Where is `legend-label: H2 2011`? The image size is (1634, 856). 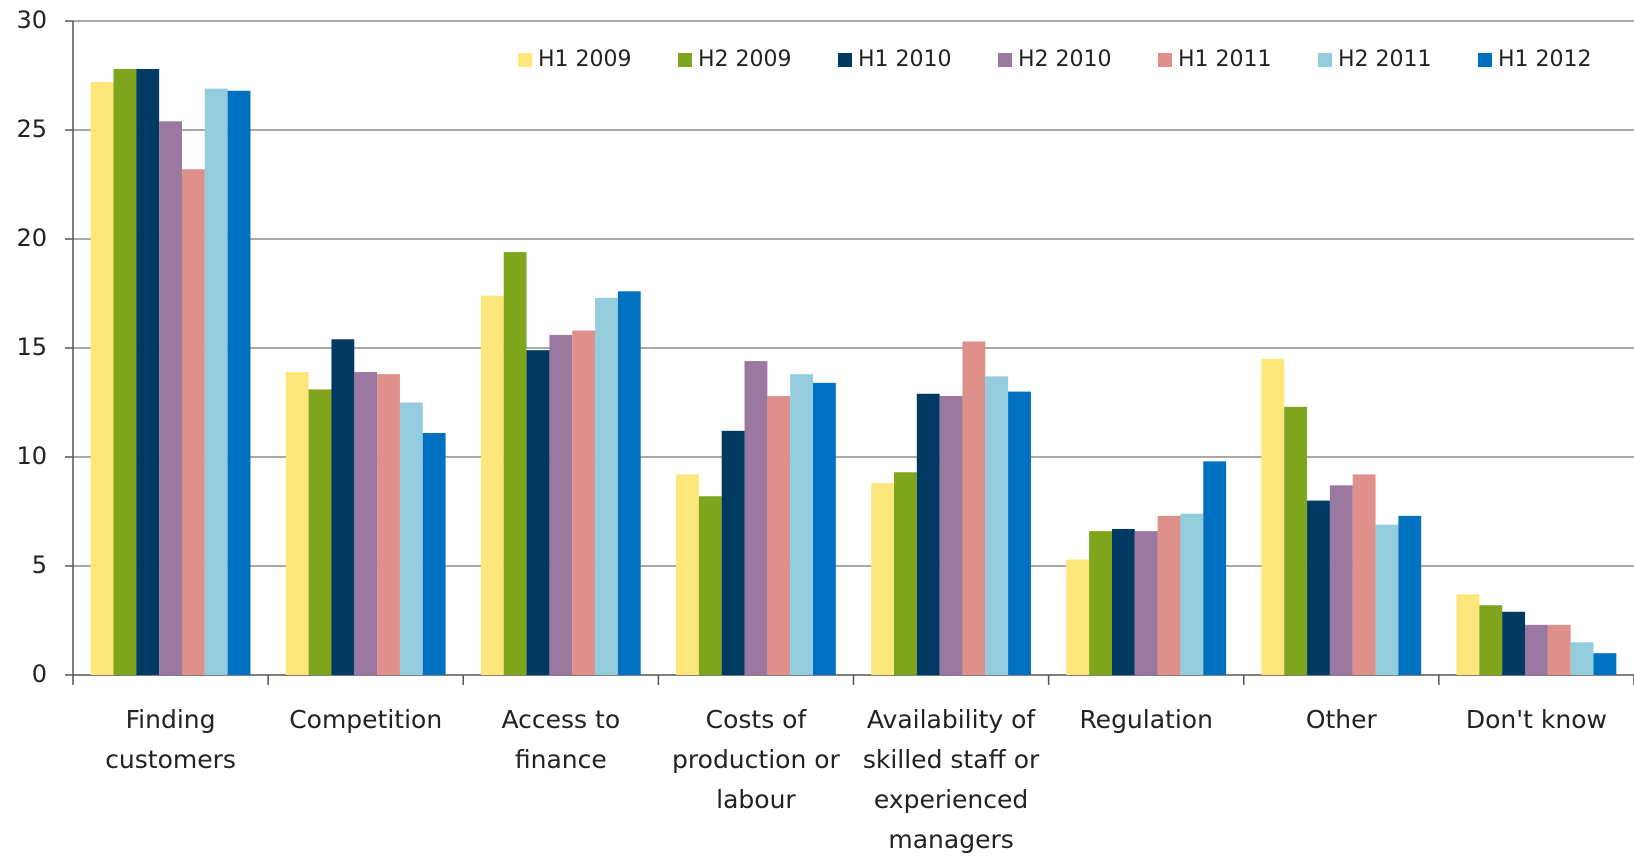 legend-label: H2 2011 is located at coordinates (1385, 59).